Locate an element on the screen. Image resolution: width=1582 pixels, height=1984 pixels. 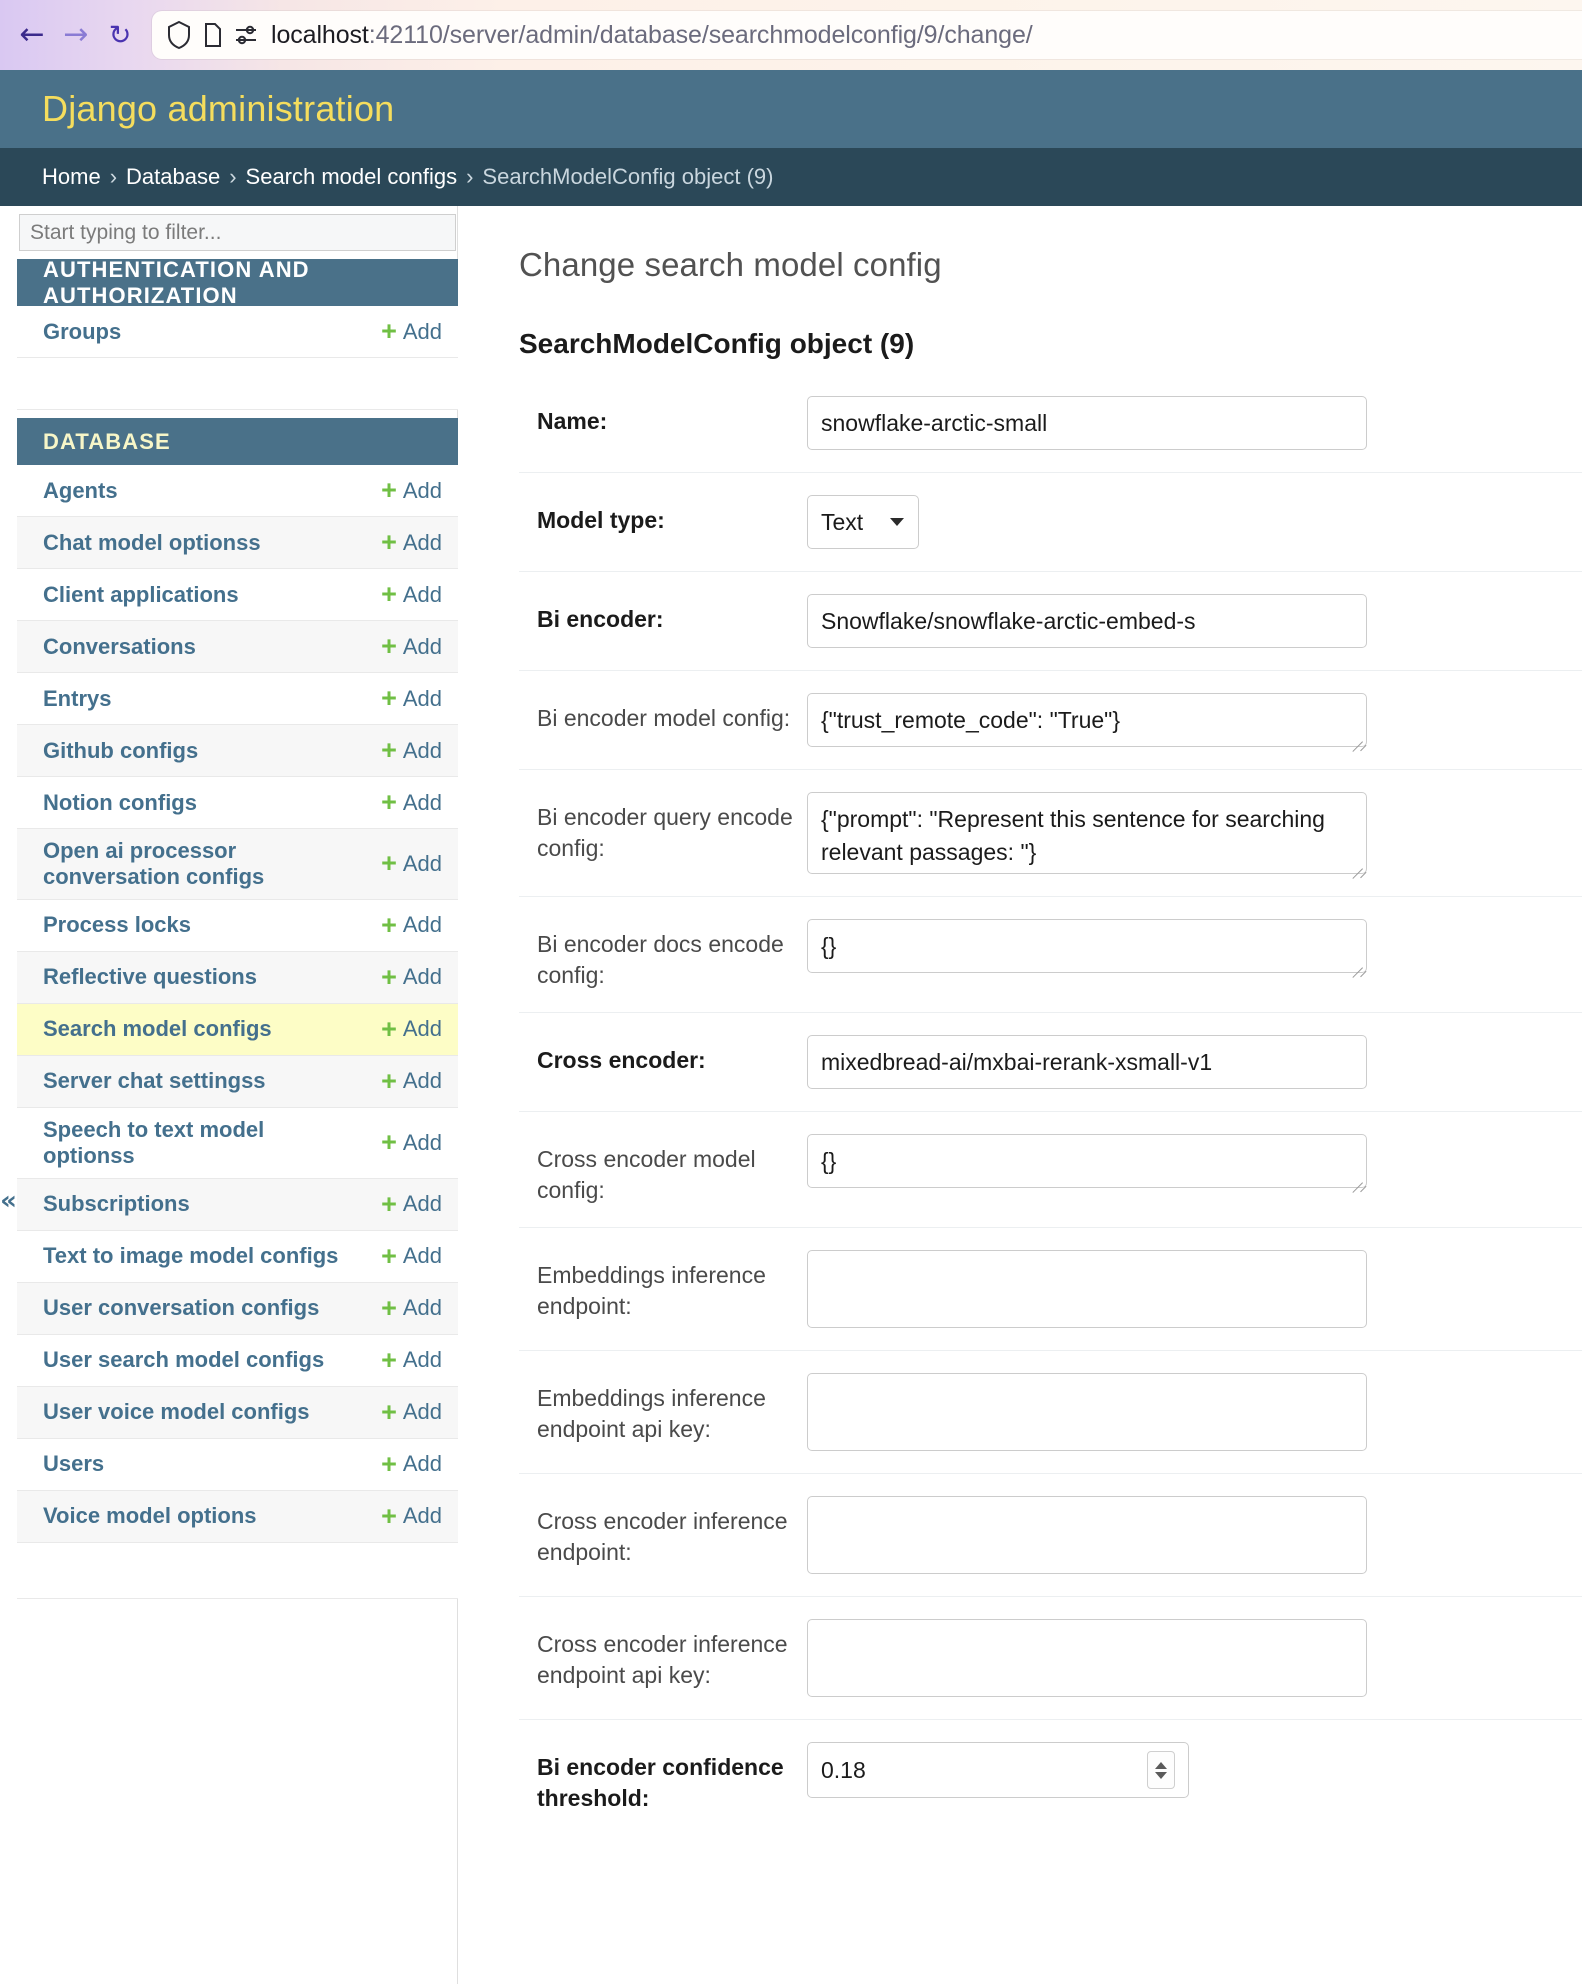
sidebar-item-label: Reflective questions is located at coordinates (150, 977).